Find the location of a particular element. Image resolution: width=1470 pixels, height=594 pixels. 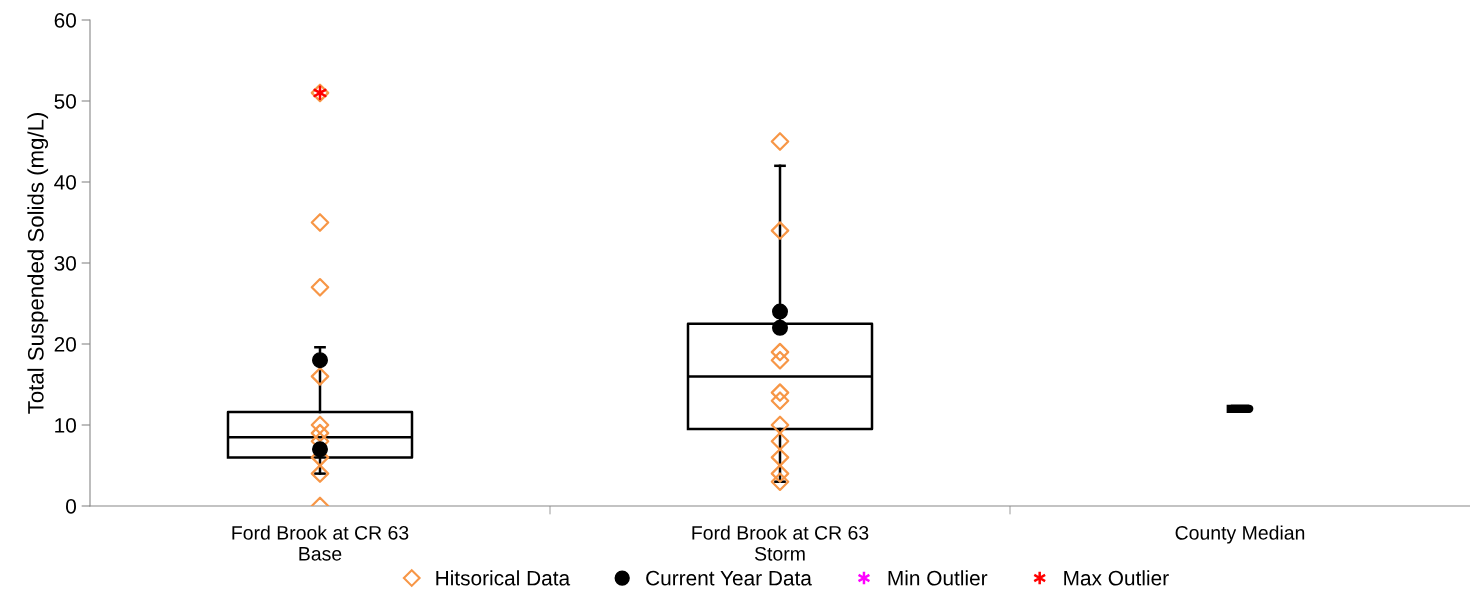

legend-label: Current Year Data is located at coordinates (729, 578).